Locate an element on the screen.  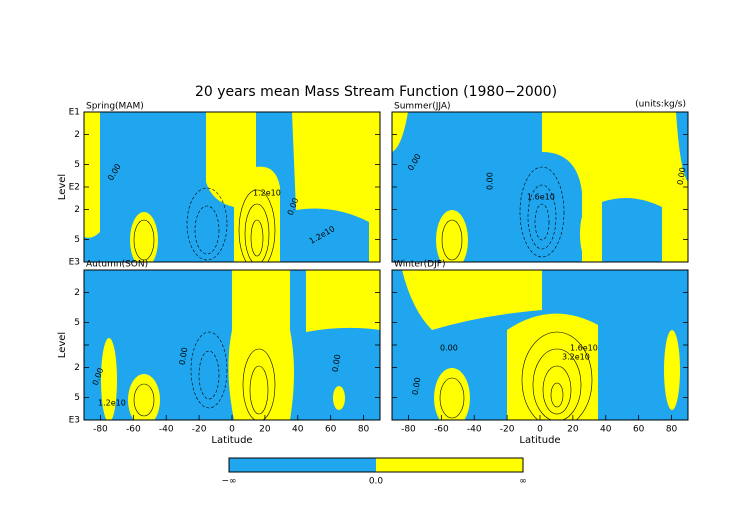
panel-title: Winter(DJF) is located at coordinates (419, 265).